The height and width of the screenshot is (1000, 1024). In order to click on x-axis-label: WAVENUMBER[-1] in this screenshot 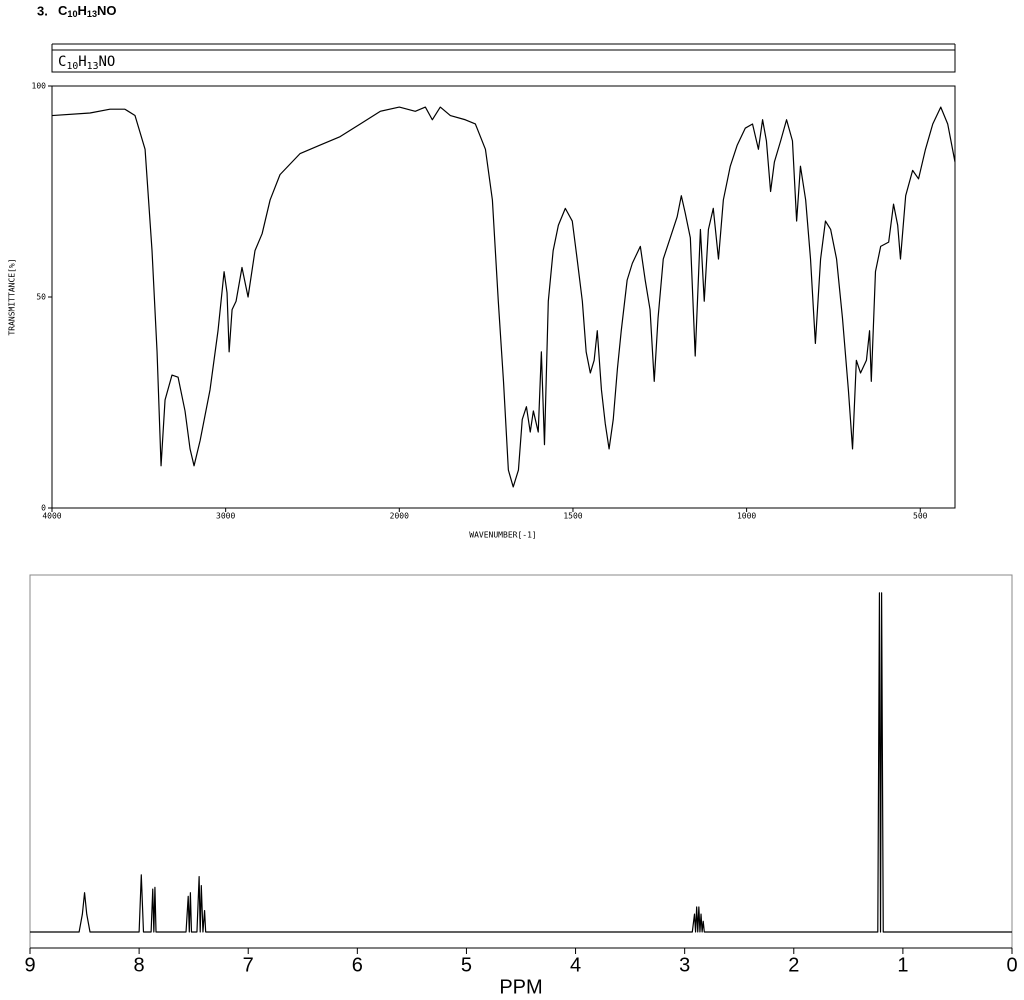, I will do `click(502, 535)`.